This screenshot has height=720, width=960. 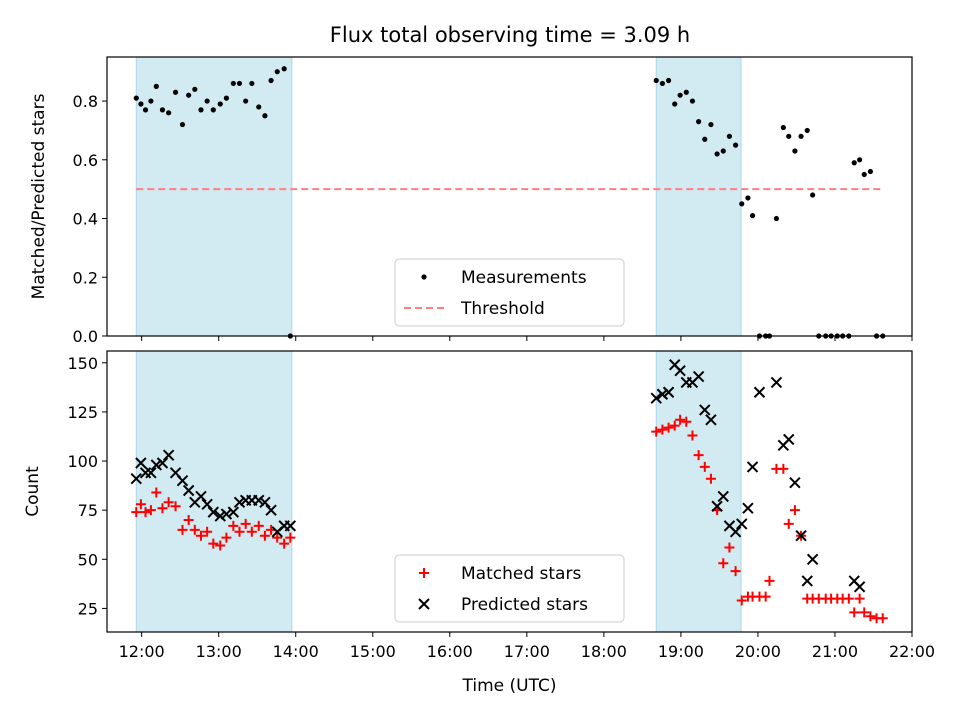 What do you see at coordinates (424, 604) in the screenshot?
I see `legend-predicted-marker` at bounding box center [424, 604].